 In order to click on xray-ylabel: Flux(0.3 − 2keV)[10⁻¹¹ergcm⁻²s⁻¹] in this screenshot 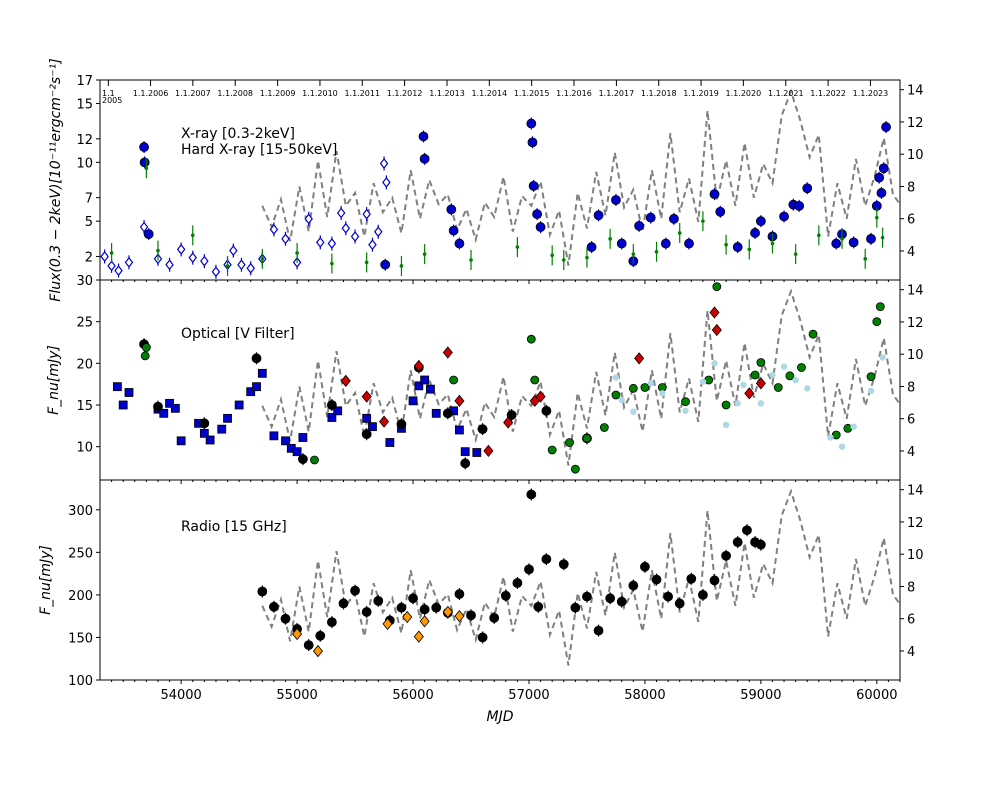, I will do `click(56, 179)`.